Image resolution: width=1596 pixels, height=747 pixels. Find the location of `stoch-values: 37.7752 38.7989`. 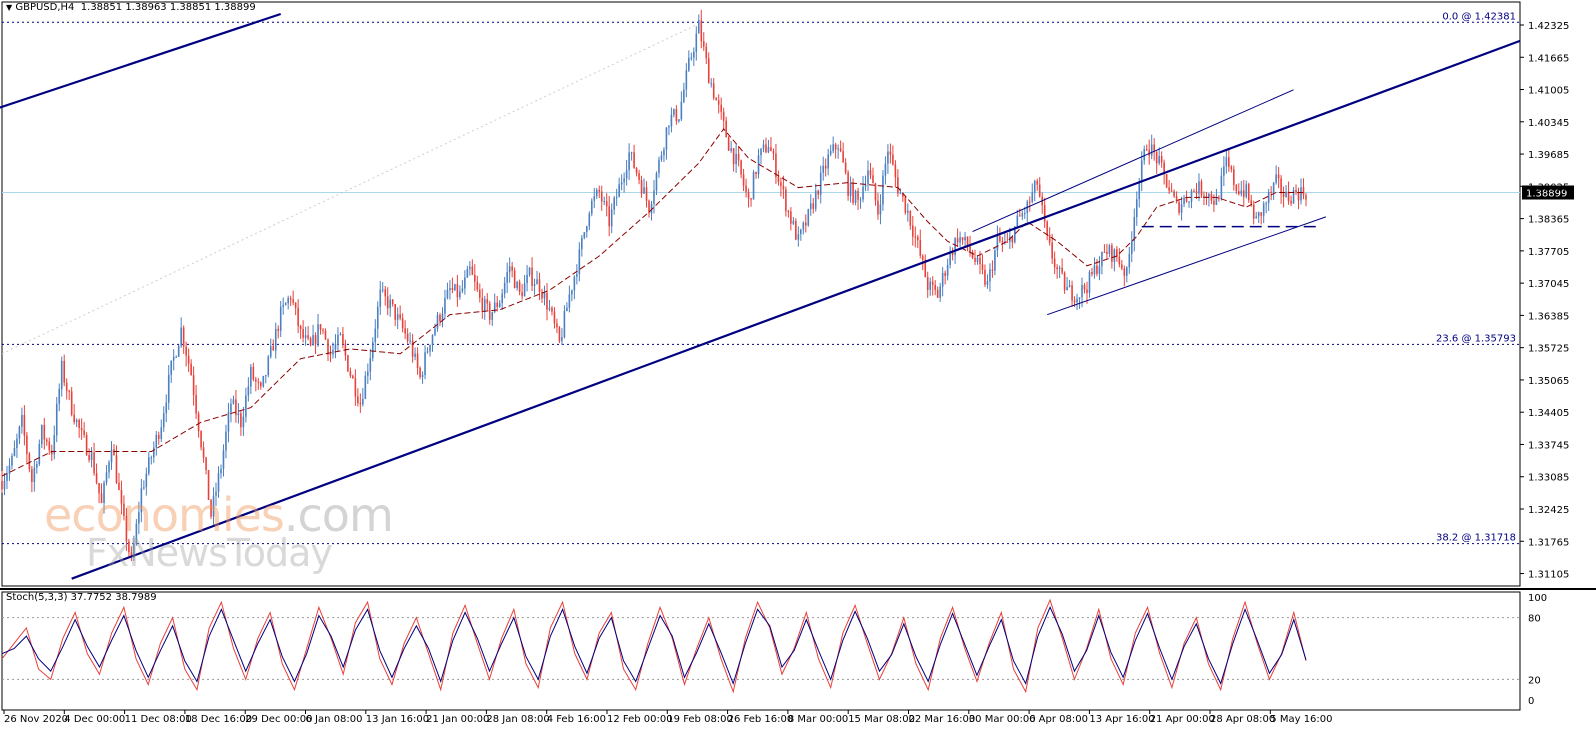

stoch-values: 37.7752 38.7989 is located at coordinates (113, 597).